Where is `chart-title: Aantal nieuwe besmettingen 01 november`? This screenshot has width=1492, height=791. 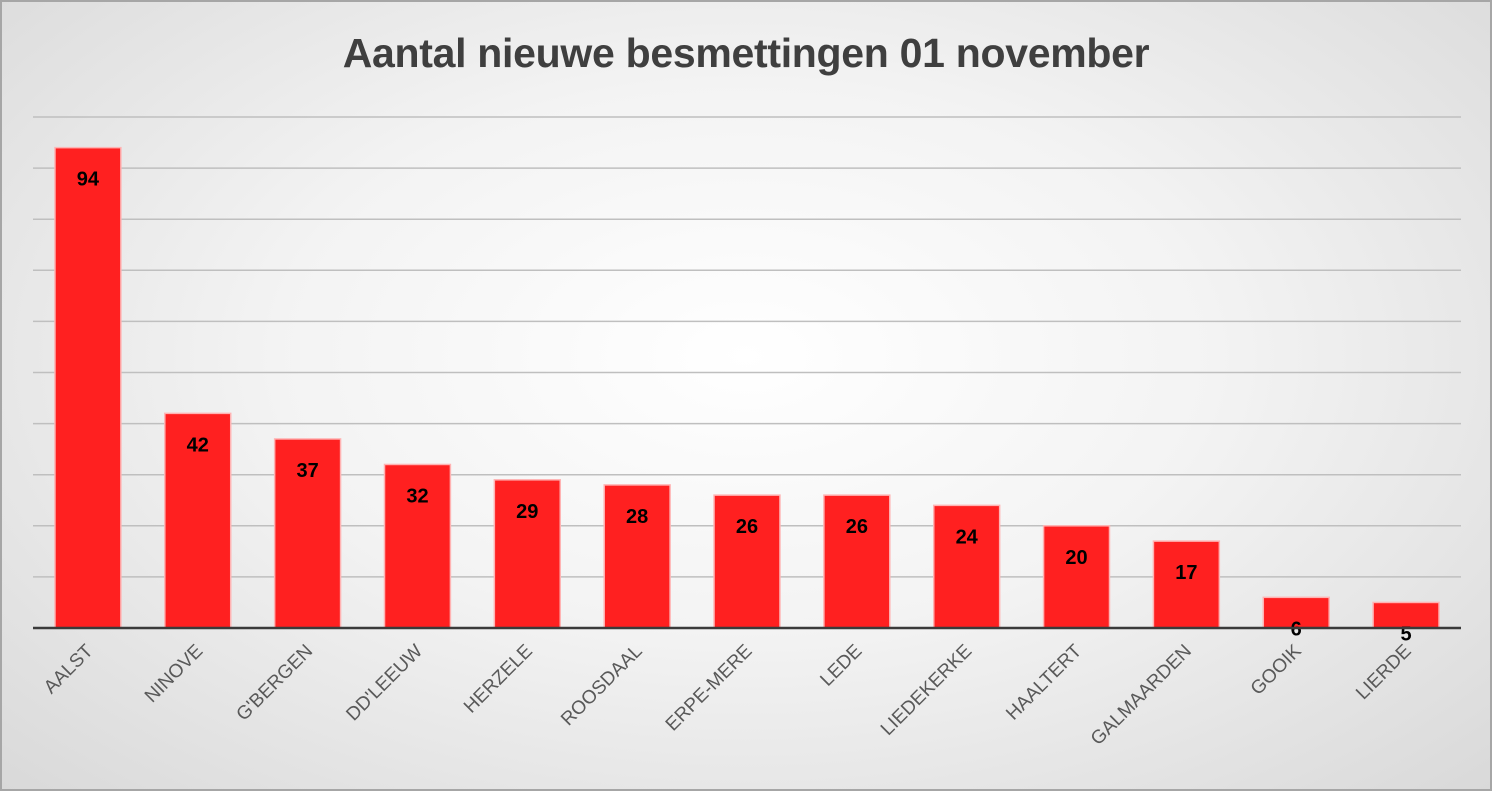 chart-title: Aantal nieuwe besmettingen 01 november is located at coordinates (746, 53).